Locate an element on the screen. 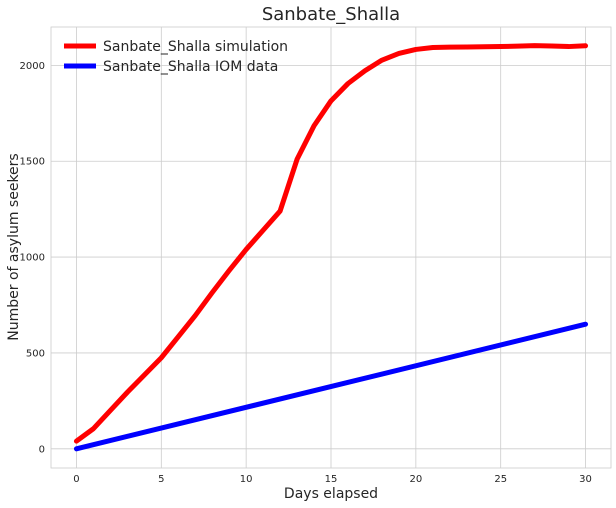 This screenshot has height=508, width=616. x-tick-labels: 0 5 10 15 20 25 30 is located at coordinates (332, 479).